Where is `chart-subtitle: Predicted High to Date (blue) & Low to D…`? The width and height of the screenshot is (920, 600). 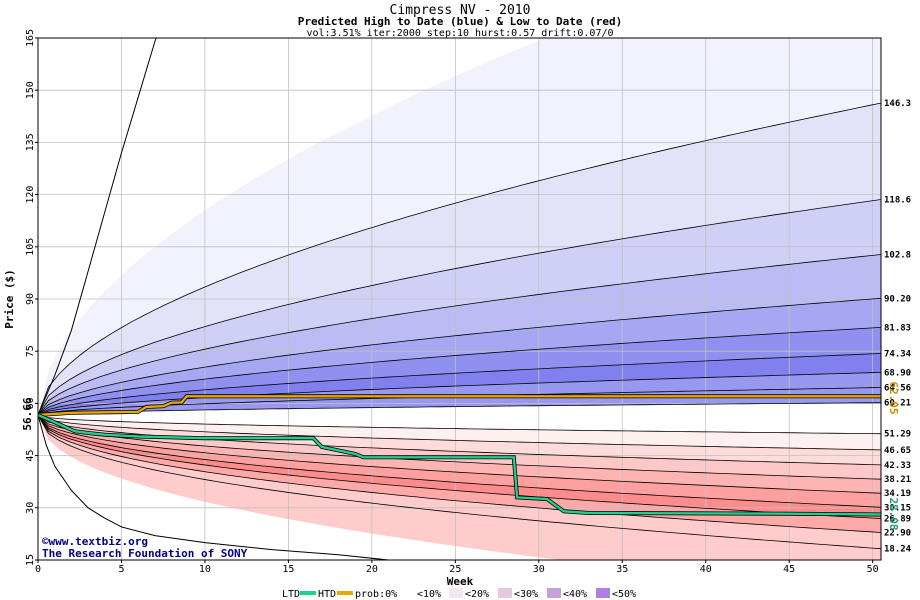
chart-subtitle: Predicted High to Date (blue) & Low to D… is located at coordinates (460, 21).